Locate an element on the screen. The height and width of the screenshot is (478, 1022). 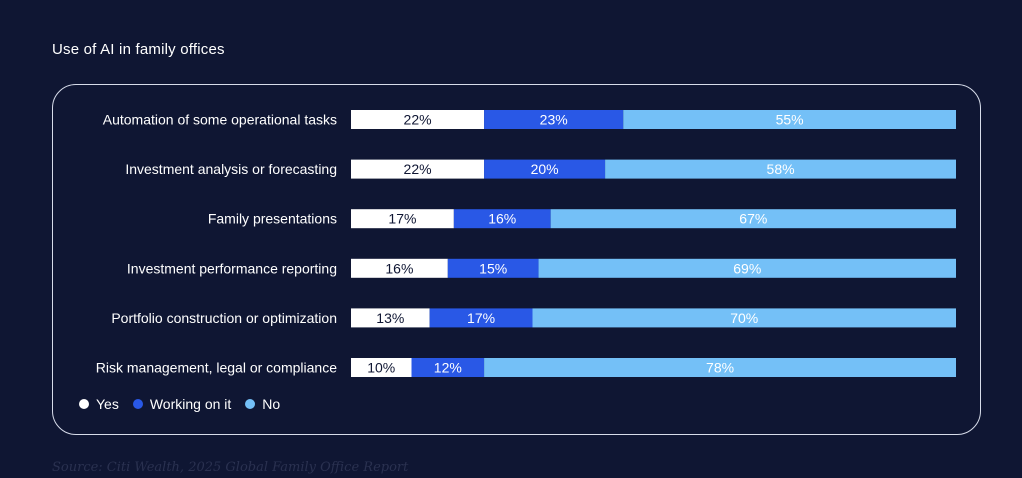
bar-automation-of-some-operational-tasks-yes is located at coordinates (418, 119).